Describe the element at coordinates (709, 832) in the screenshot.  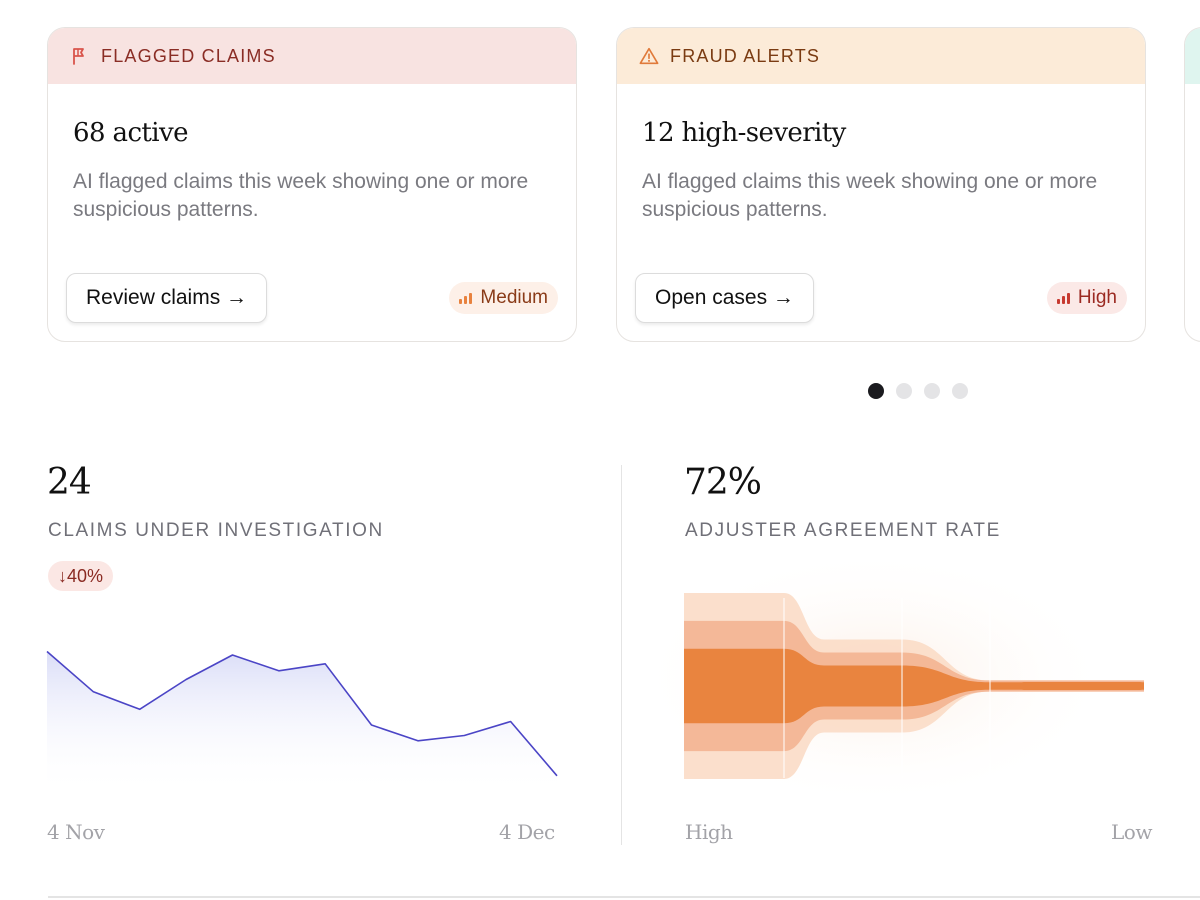
I see `x-axis-start-label: High` at that location.